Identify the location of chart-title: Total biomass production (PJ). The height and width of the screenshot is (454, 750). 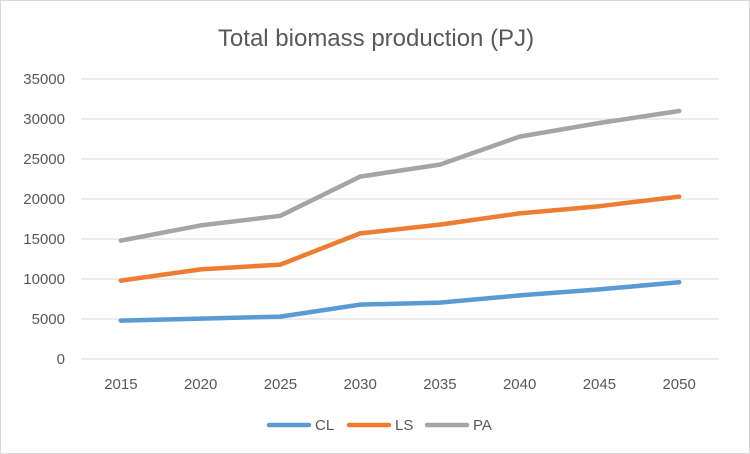
(376, 38).